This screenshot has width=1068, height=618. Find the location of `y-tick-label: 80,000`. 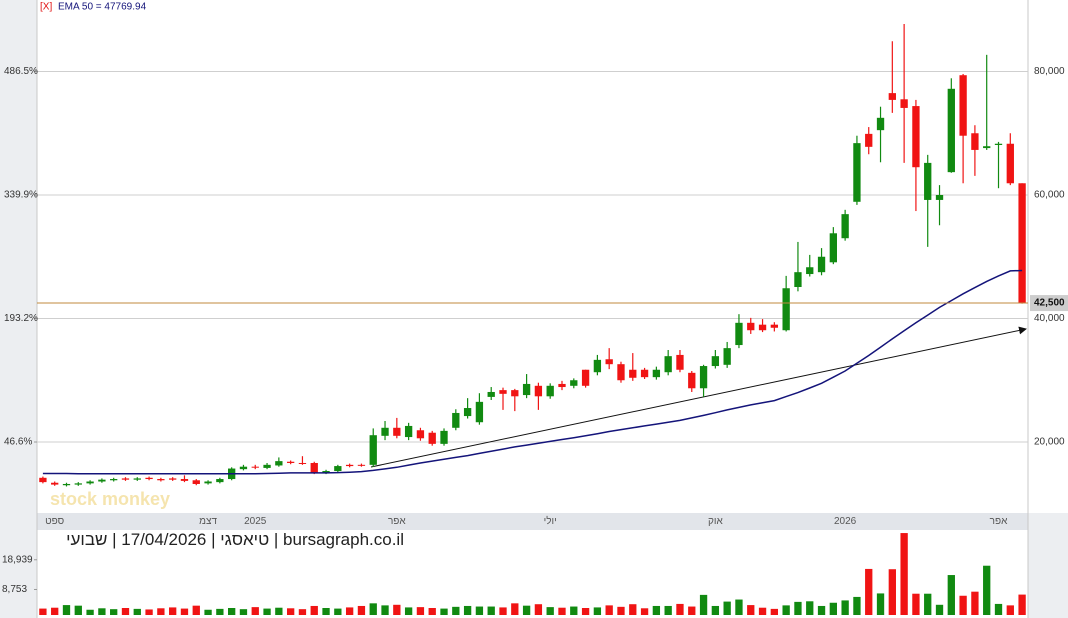

y-tick-label: 80,000 is located at coordinates (1049, 71).